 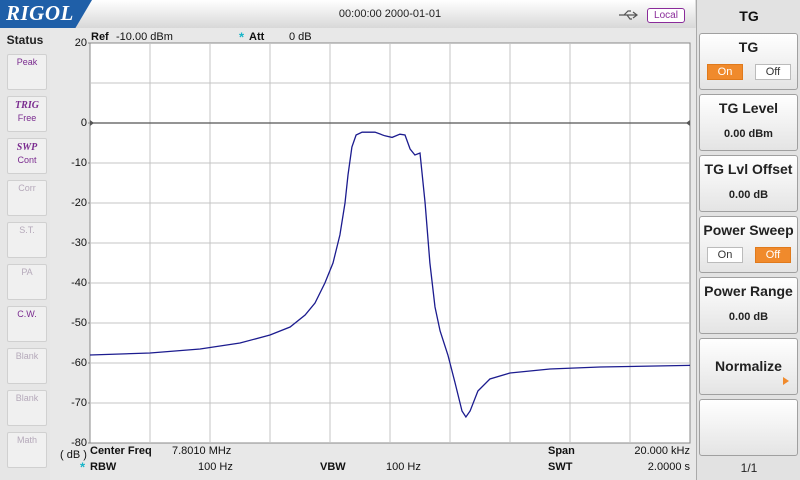 I want to click on status-item-label: S.T., so click(x=27, y=230).